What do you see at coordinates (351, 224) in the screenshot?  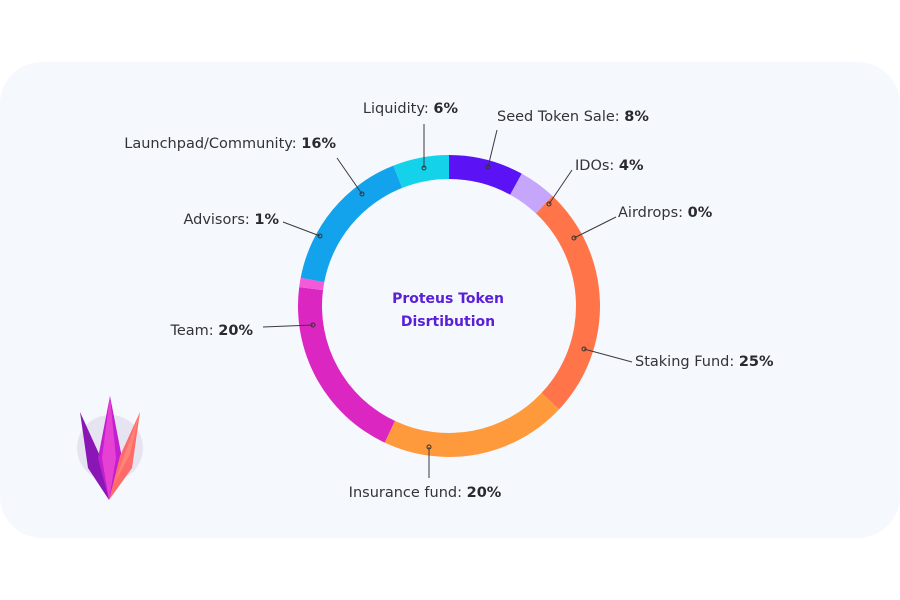 I see `slice-launchpad-community` at bounding box center [351, 224].